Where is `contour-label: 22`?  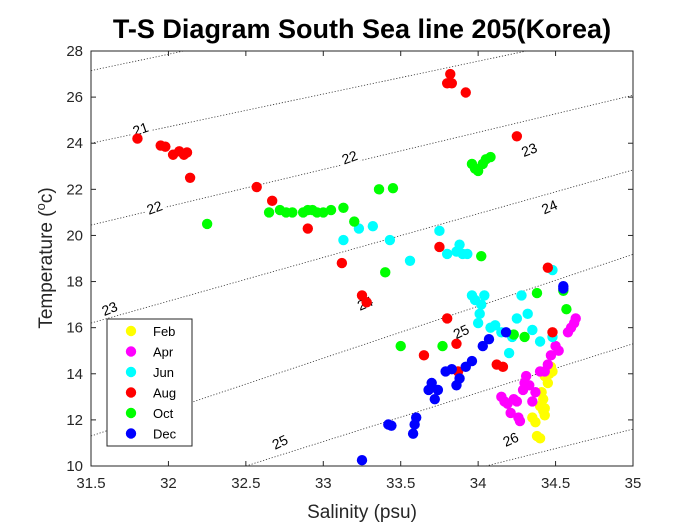 contour-label: 22 is located at coordinates (350, 157).